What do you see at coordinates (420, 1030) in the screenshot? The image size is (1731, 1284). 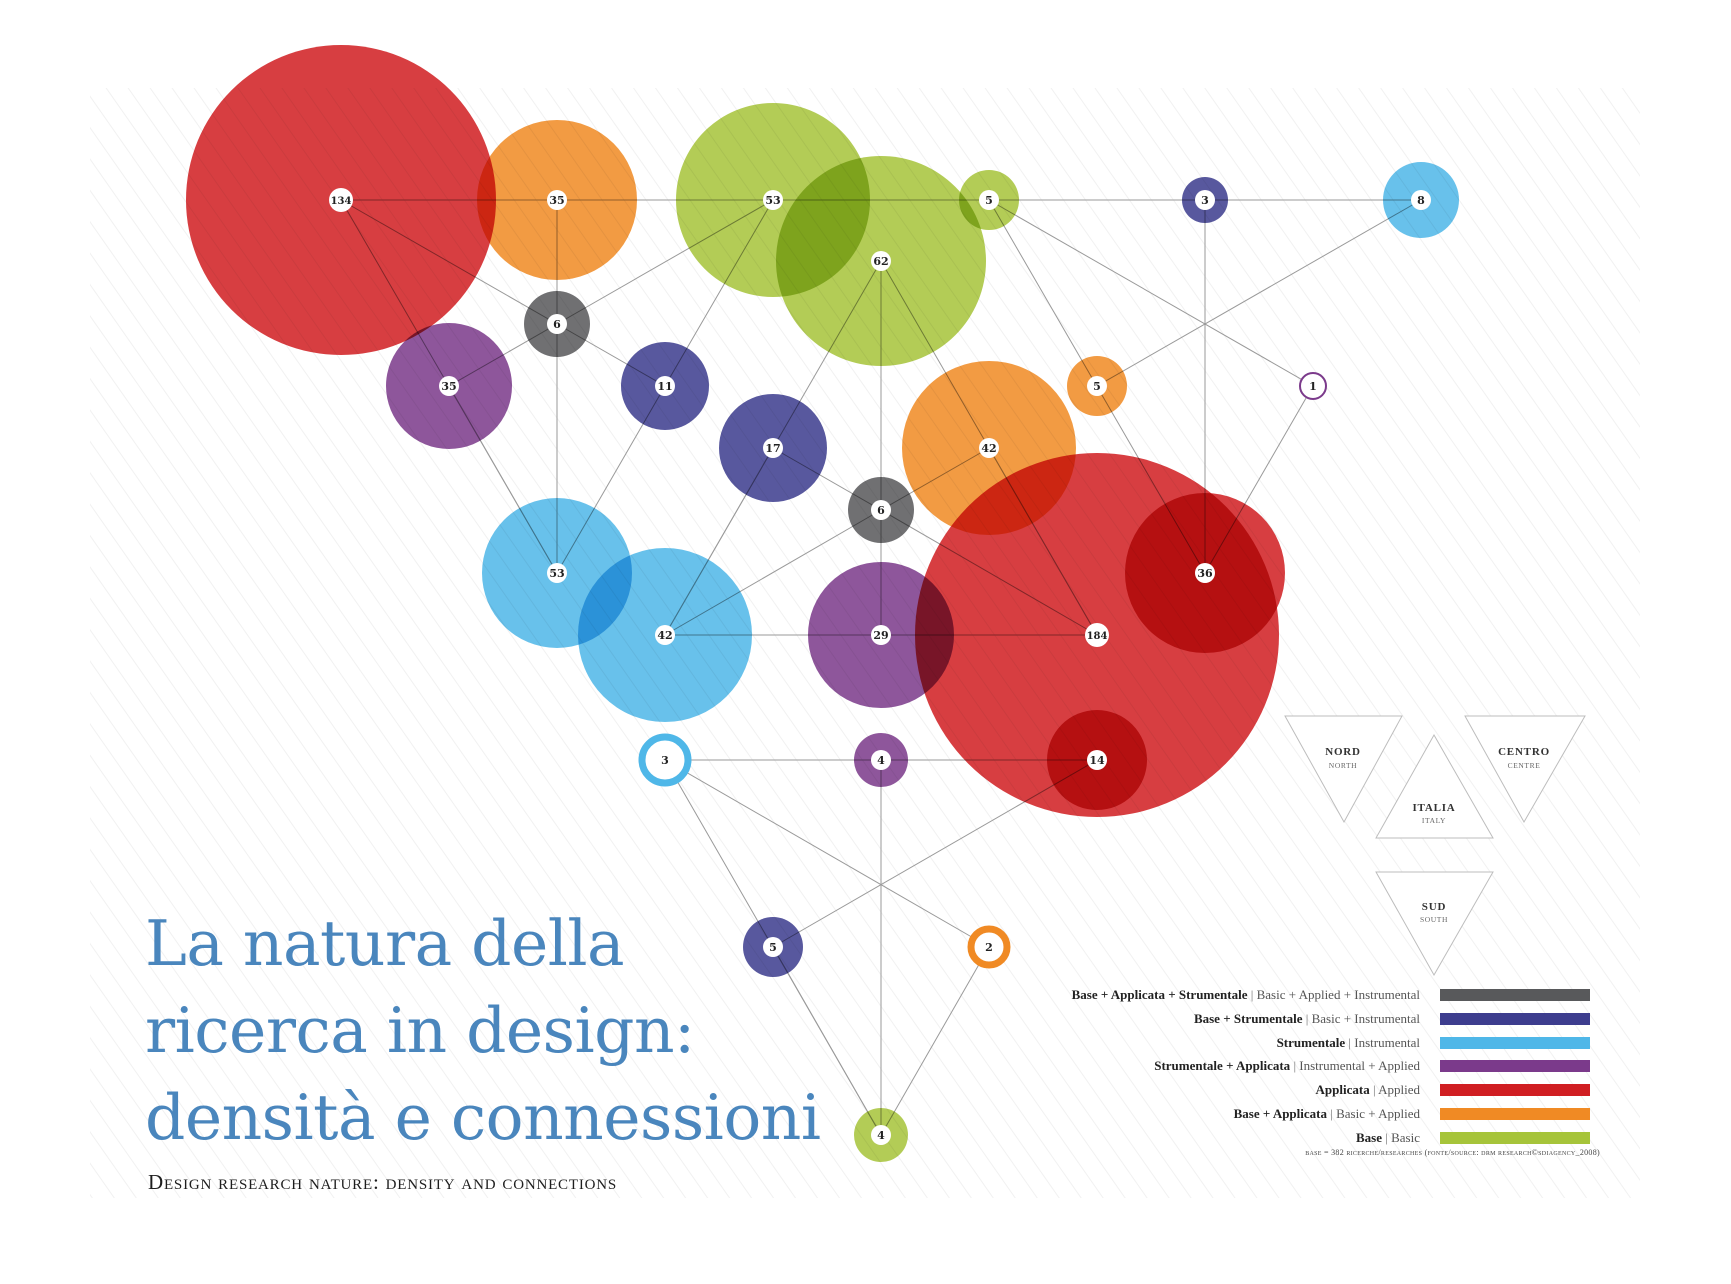 I see `title-line-2: ricerca in design:` at bounding box center [420, 1030].